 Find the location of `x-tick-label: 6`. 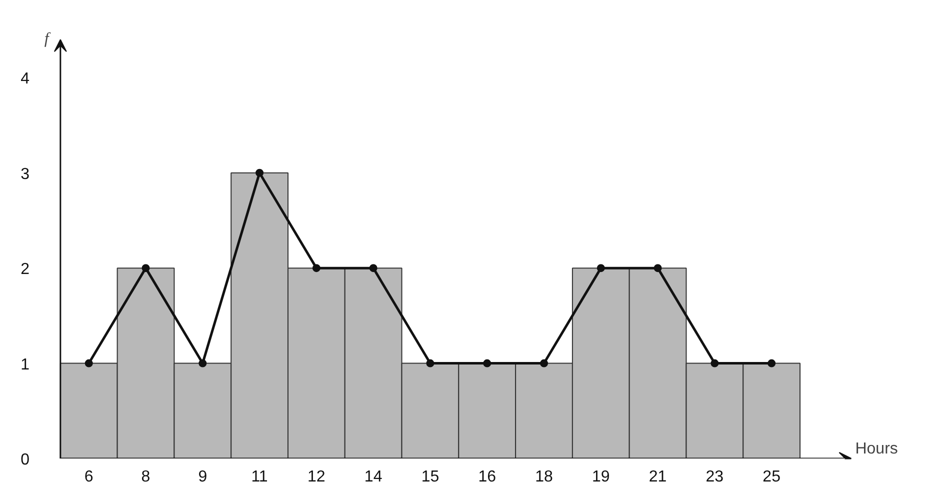

x-tick-label: 6 is located at coordinates (89, 477).